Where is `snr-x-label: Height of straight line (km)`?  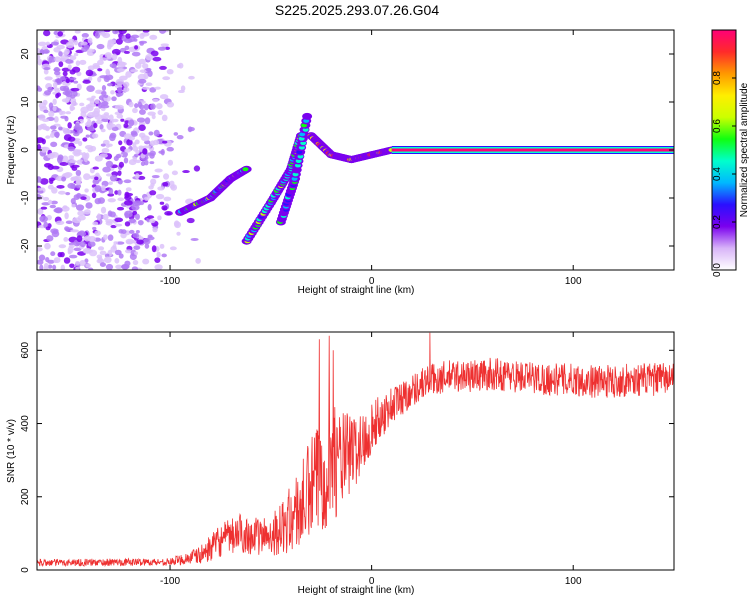
snr-x-label: Height of straight line (km) is located at coordinates (356, 590).